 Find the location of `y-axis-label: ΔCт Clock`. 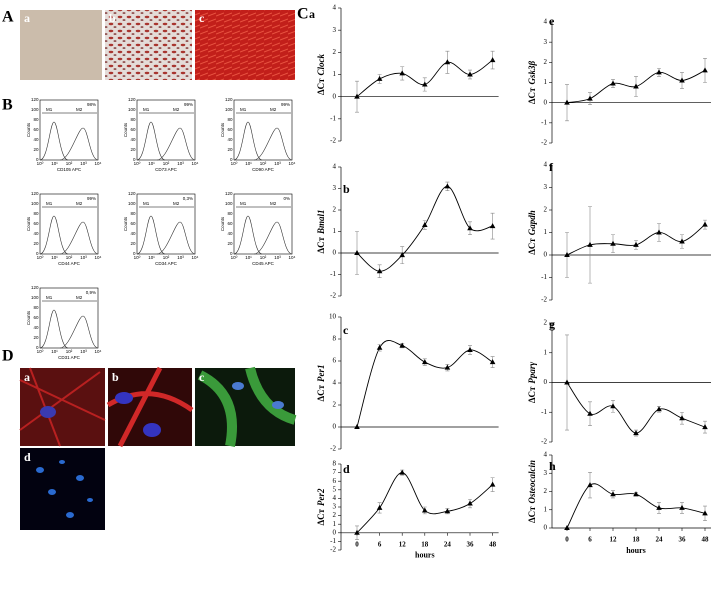

y-axis-label: ΔCт Clock is located at coordinates (321, 74).